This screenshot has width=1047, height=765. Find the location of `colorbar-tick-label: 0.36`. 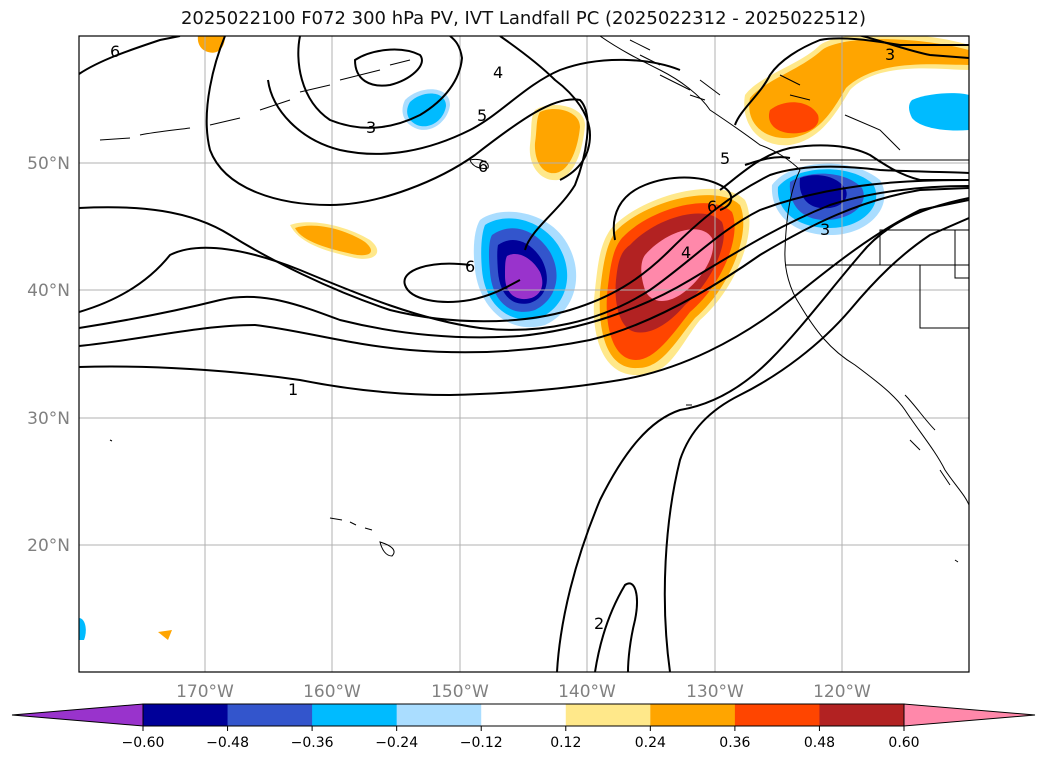

colorbar-tick-label: 0.36 is located at coordinates (734, 743).